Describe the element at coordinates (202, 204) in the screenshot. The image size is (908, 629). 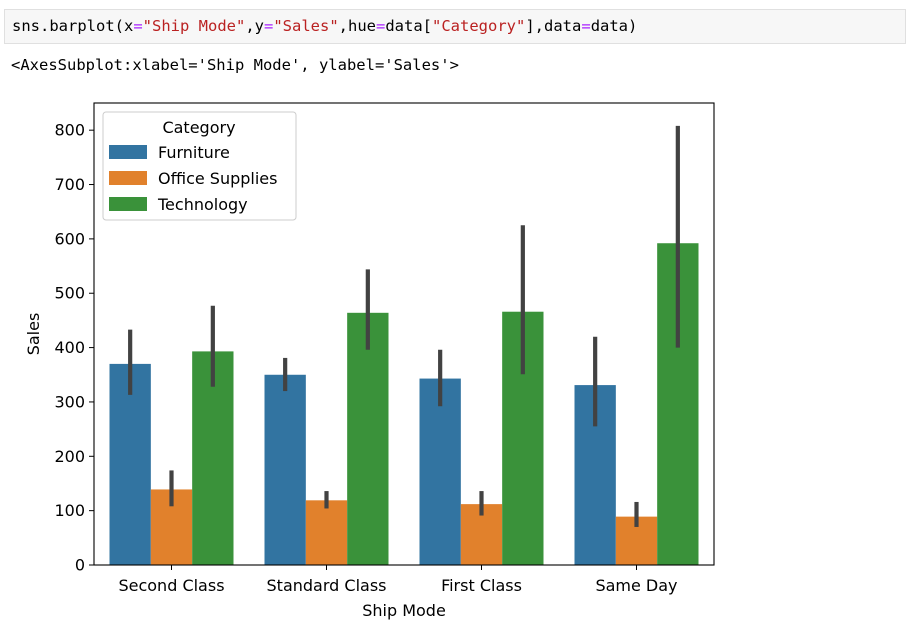
I see `legend-label: Technology` at that location.